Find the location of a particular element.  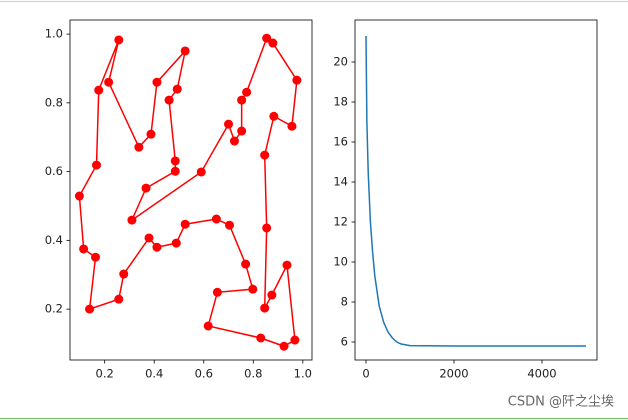

y-tick-label: 14 is located at coordinates (340, 182).